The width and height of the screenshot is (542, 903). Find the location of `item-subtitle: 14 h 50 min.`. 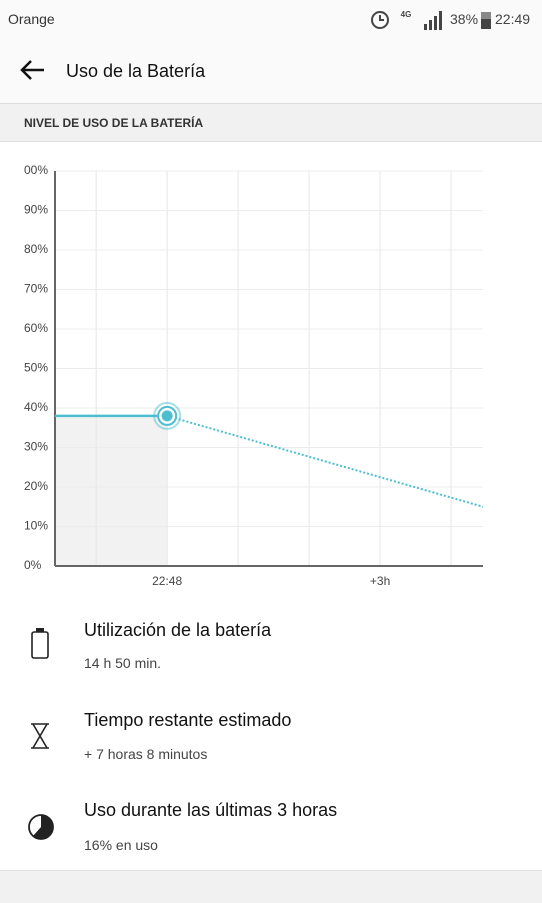

item-subtitle: 14 h 50 min. is located at coordinates (123, 663).